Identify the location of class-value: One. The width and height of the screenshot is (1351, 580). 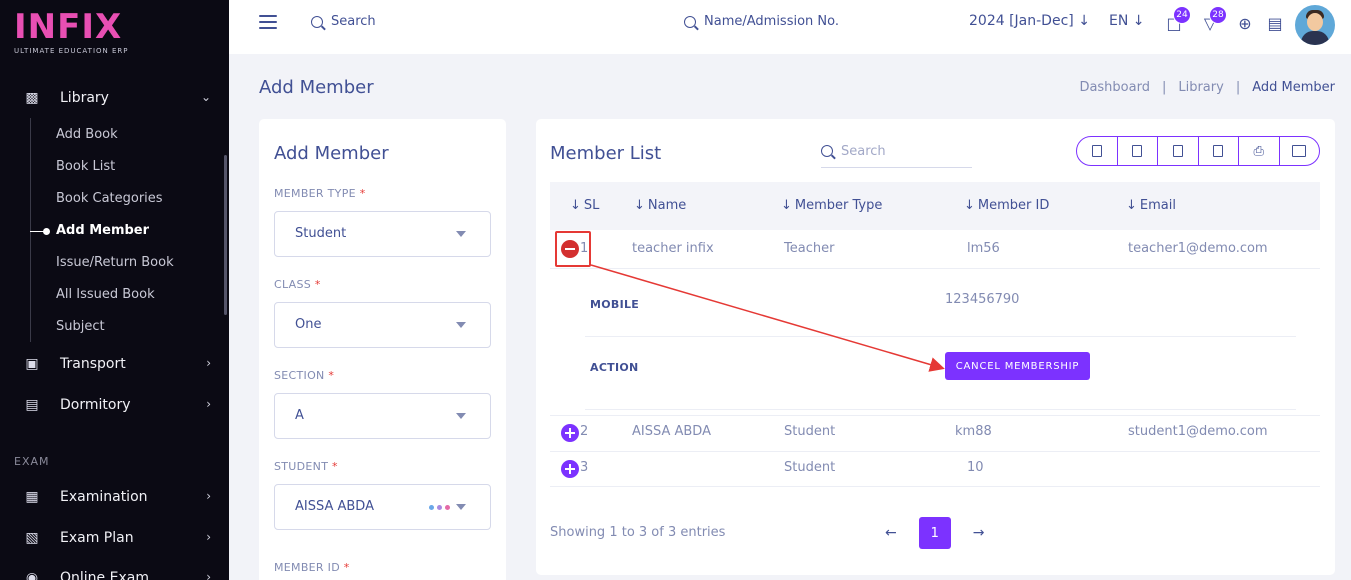
(308, 324).